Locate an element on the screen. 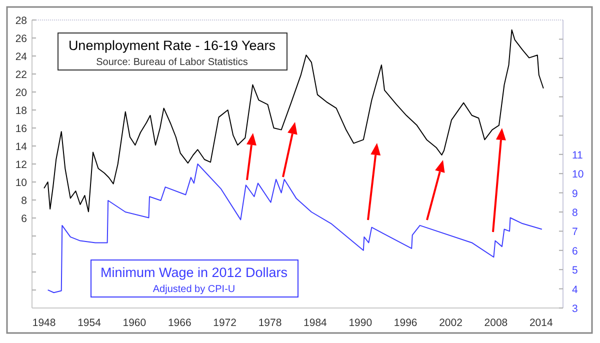 The height and width of the screenshot is (343, 600). x-tick-label: 2008 is located at coordinates (496, 323).